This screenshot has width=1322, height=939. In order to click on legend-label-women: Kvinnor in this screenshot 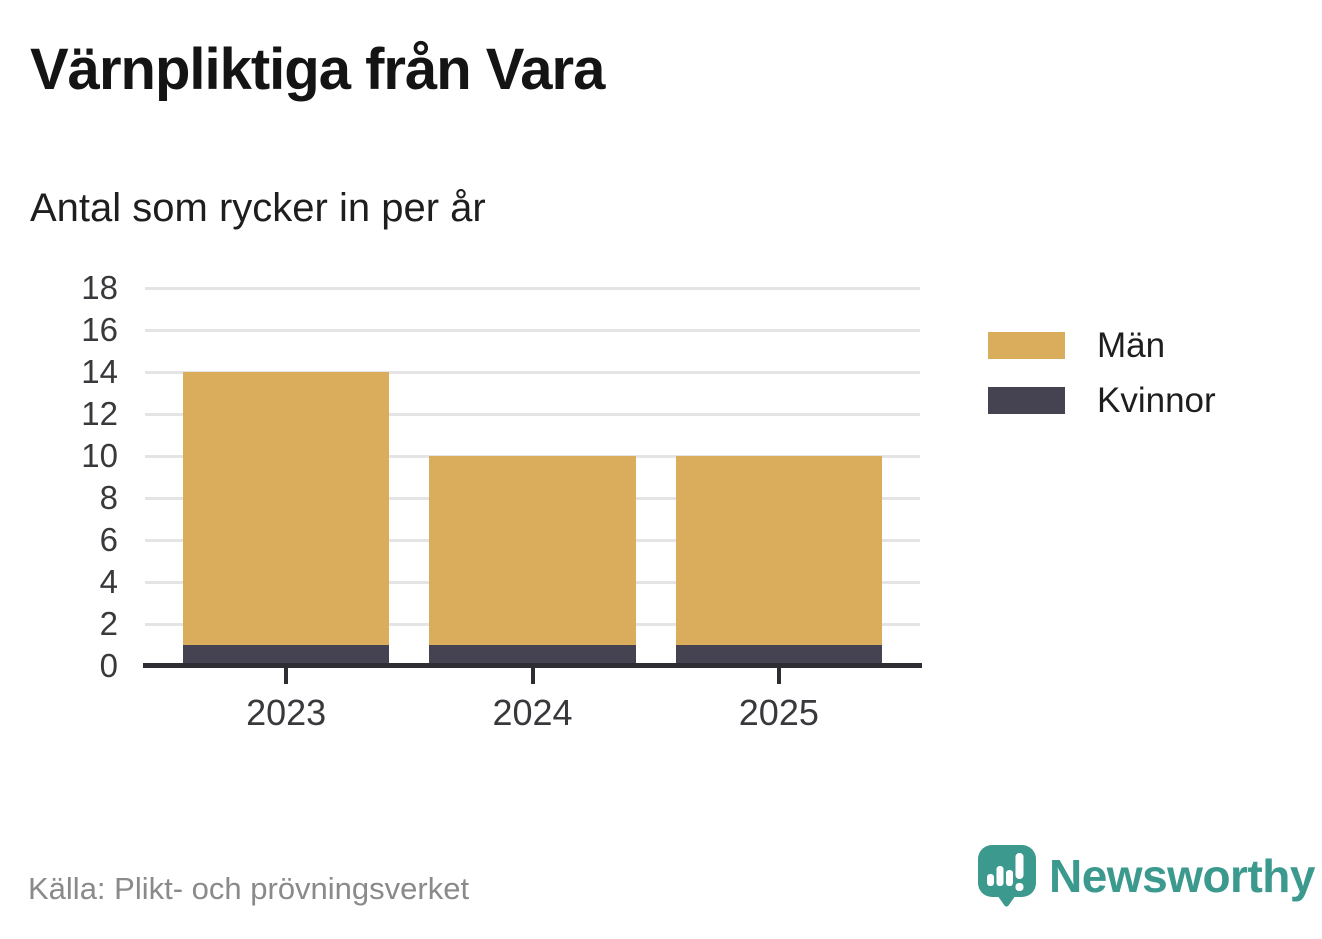, I will do `click(1156, 400)`.